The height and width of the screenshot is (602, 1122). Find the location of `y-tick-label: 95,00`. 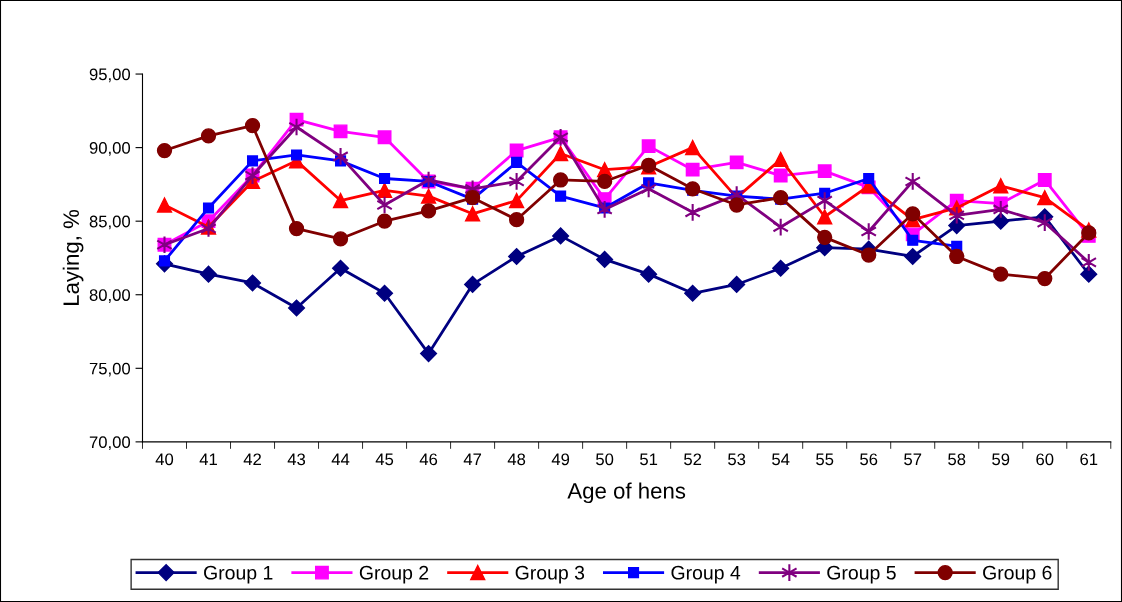

y-tick-label: 95,00 is located at coordinates (110, 75).